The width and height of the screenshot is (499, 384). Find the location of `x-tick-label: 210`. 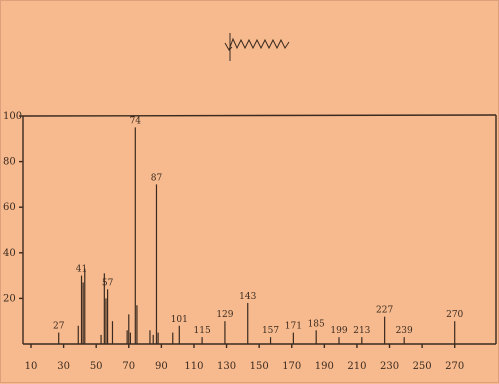

x-tick-label: 210 is located at coordinates (356, 366).